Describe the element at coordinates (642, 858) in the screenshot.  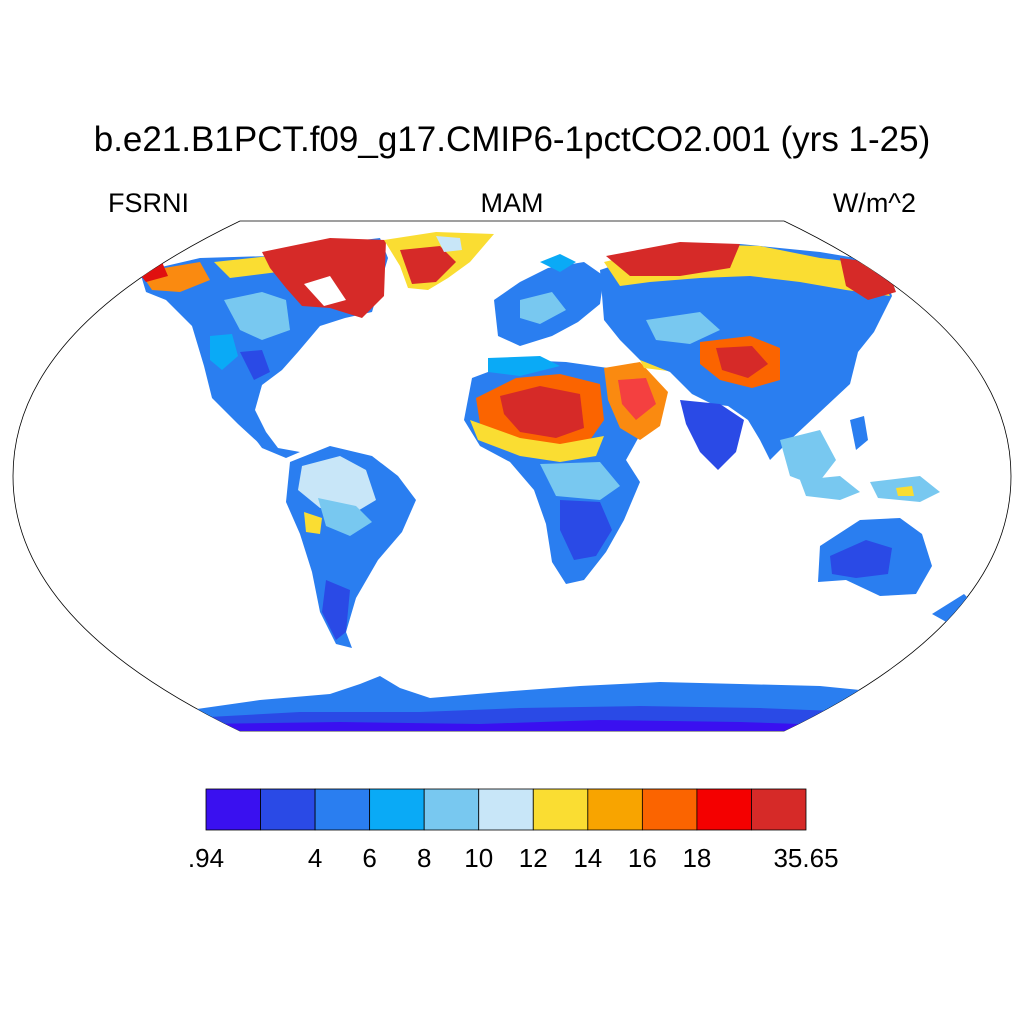
I see `colorbar-tick-label: 16` at that location.